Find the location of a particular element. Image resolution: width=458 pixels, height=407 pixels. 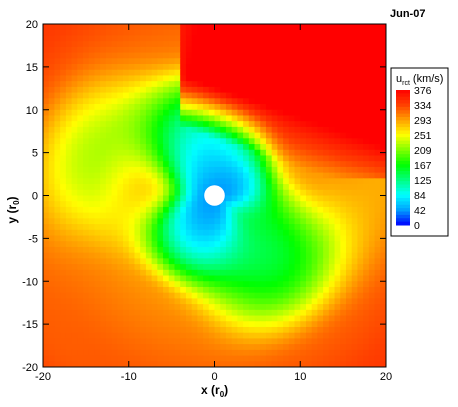

y-tick-label: -5 is located at coordinates (33, 239).